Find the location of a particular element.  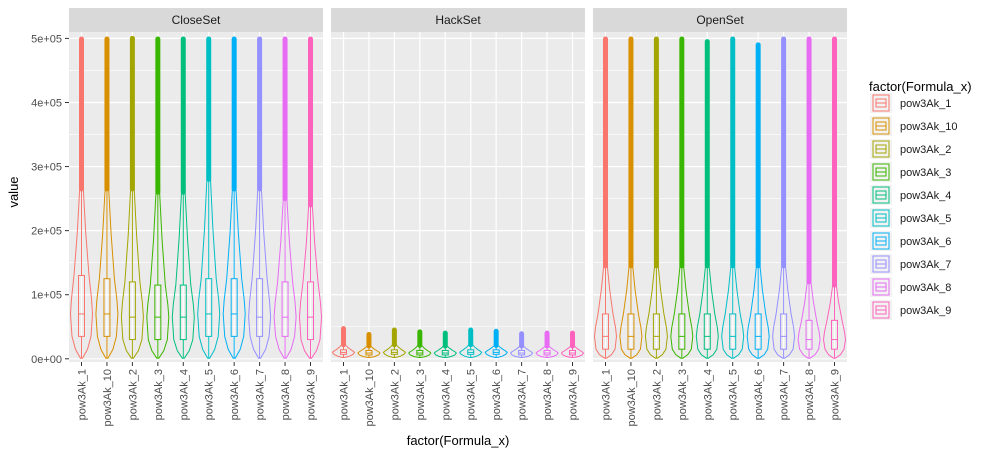

y-axis: 0e+00 1e+05 2e+05 3e+05 4e+05 5e+05 is located at coordinates (50, 199).